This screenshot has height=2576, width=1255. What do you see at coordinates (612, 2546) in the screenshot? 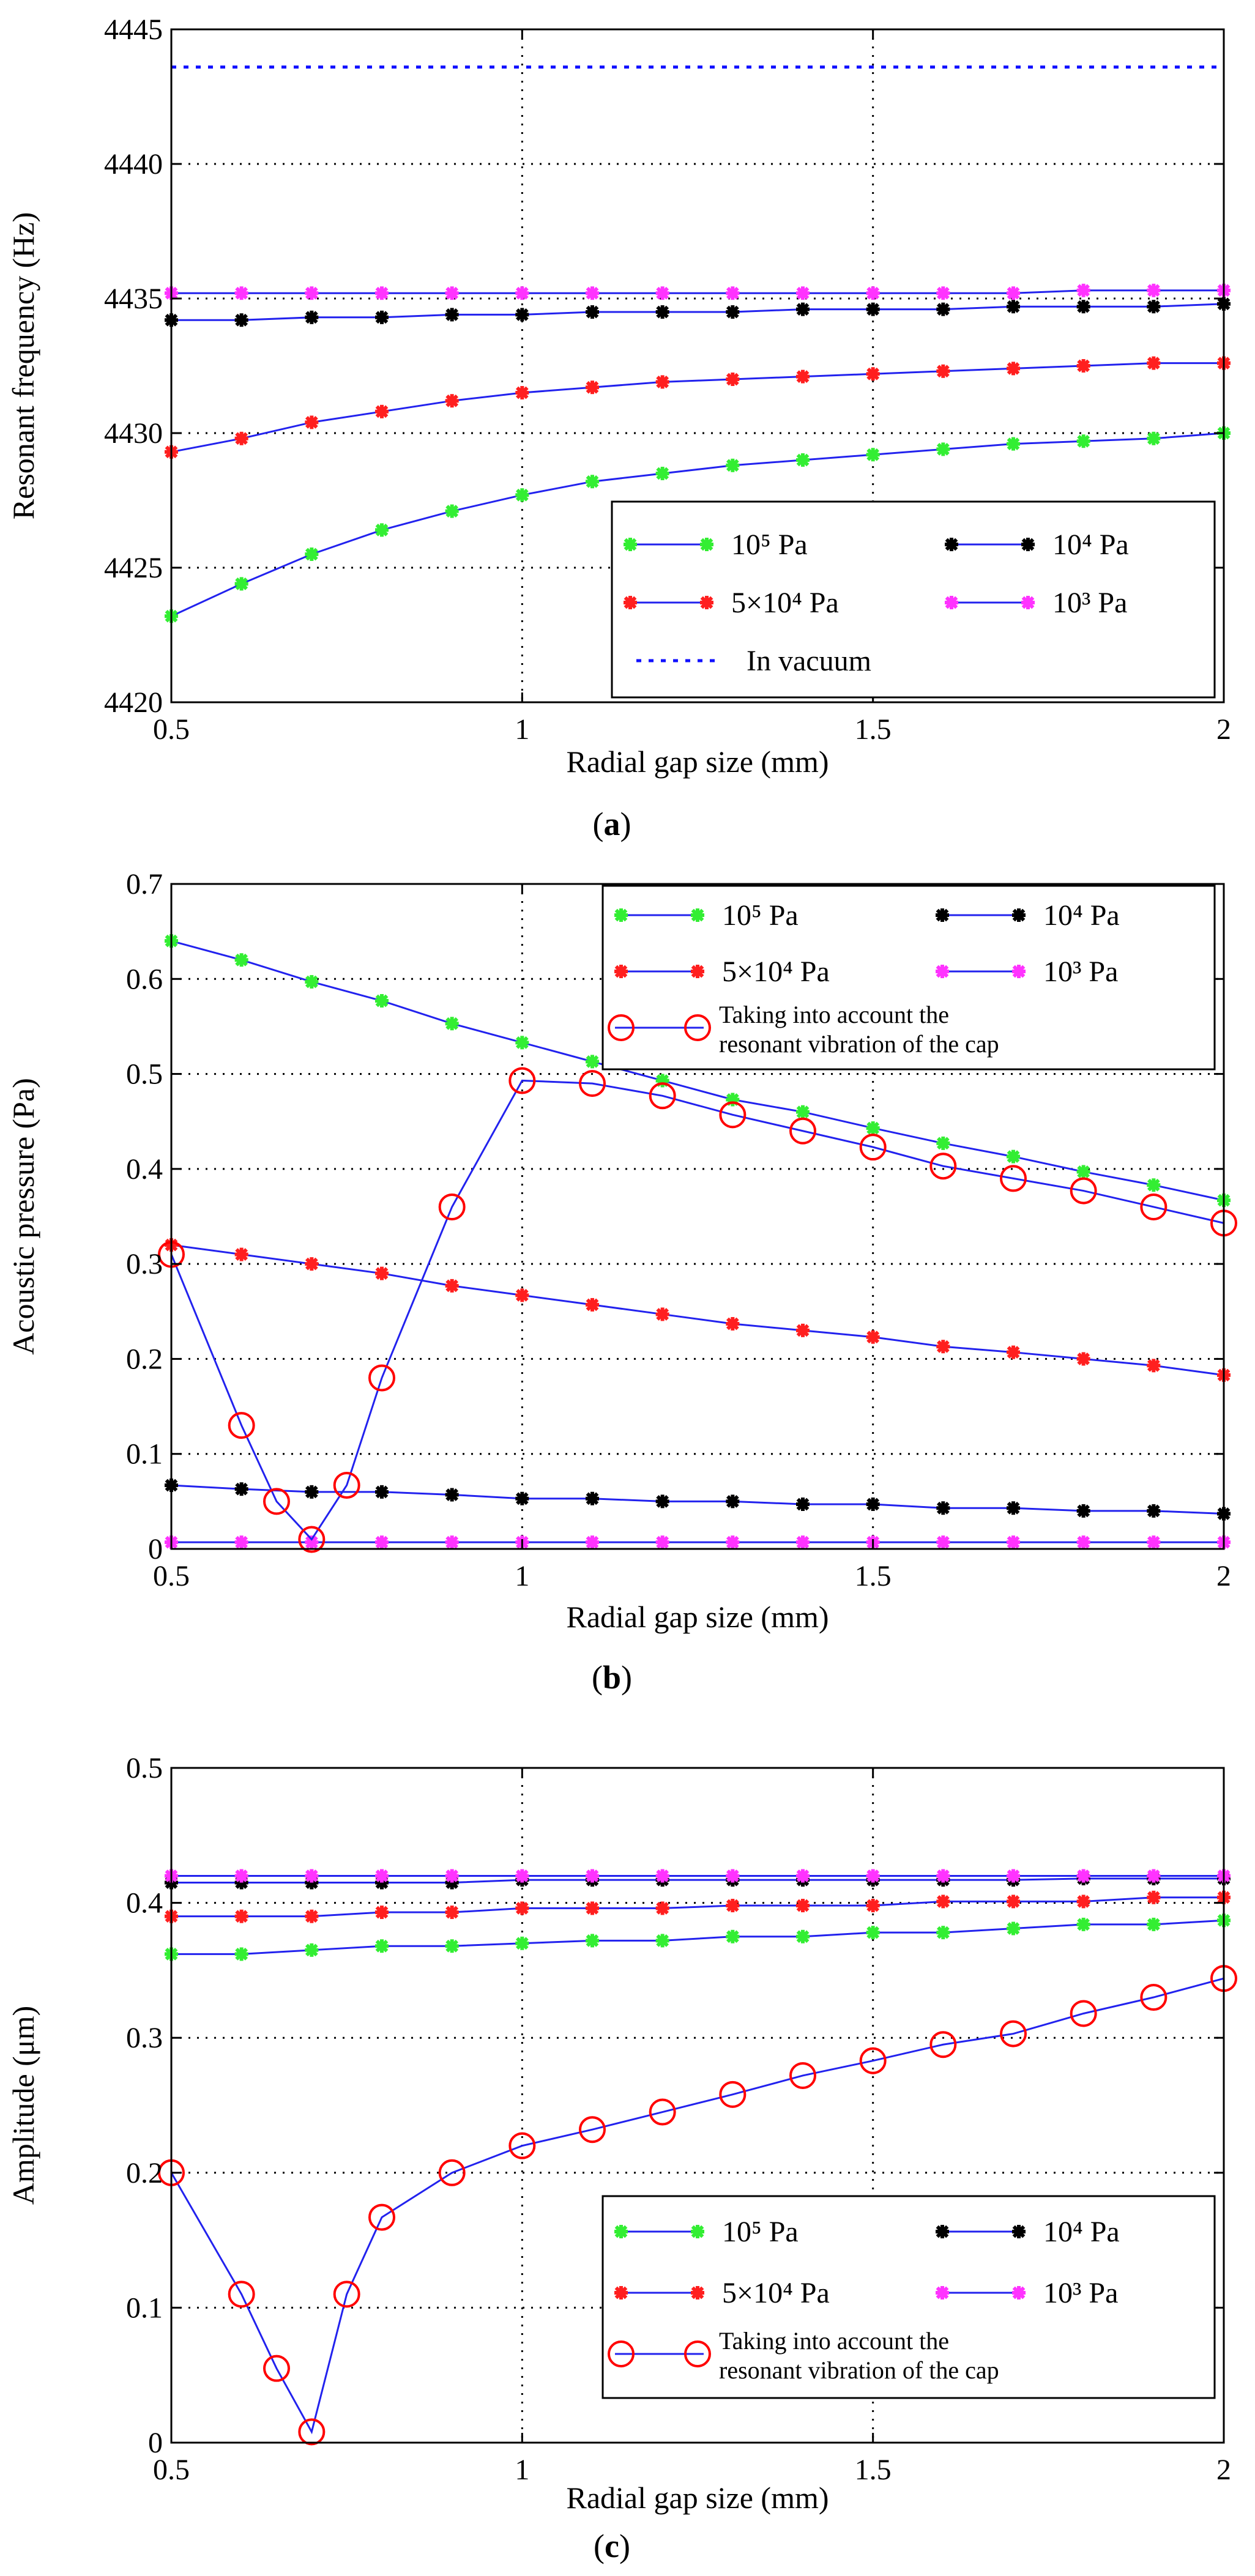
I see `panel-caption-letter: c` at bounding box center [612, 2546].